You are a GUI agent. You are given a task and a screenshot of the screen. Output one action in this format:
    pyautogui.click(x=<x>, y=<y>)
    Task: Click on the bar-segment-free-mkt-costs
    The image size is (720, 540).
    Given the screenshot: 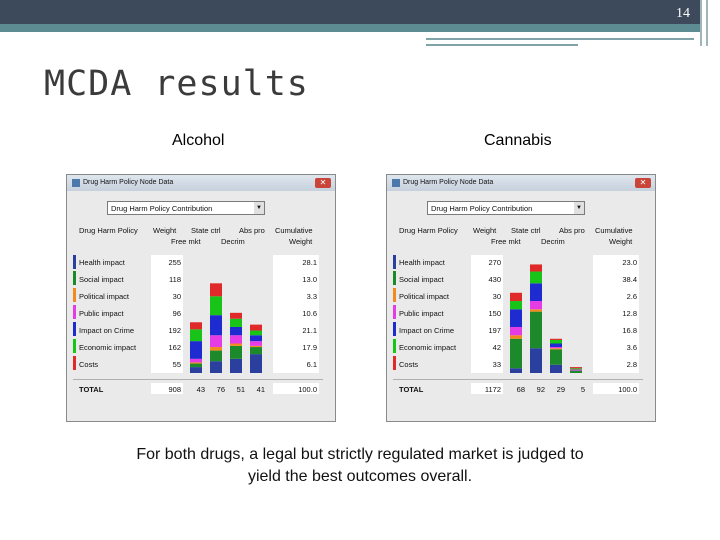 What is the action you would take?
    pyautogui.click(x=516, y=297)
    